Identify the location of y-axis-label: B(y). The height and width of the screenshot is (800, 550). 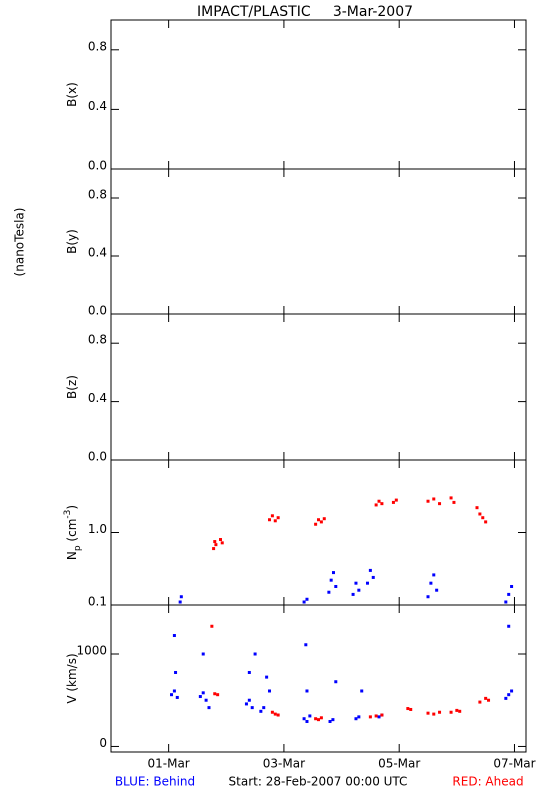
(72, 241).